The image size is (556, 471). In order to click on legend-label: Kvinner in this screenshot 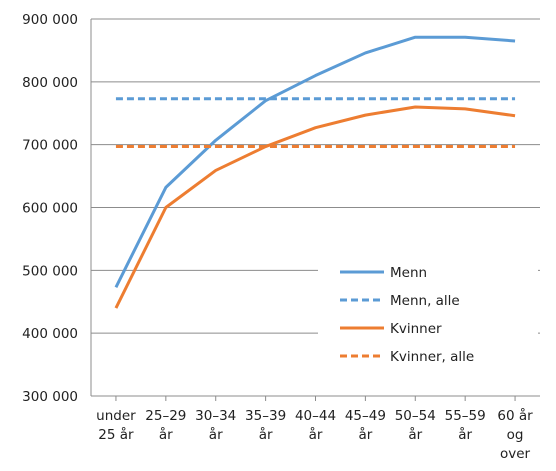, I will do `click(416, 329)`.